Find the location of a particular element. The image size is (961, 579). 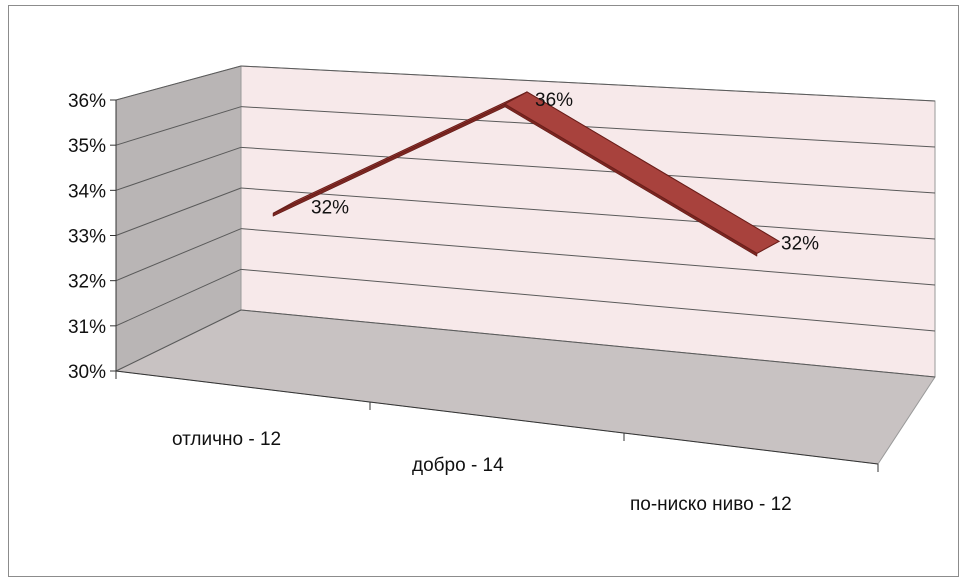

y-tick-label: 34% is located at coordinates (87, 191).